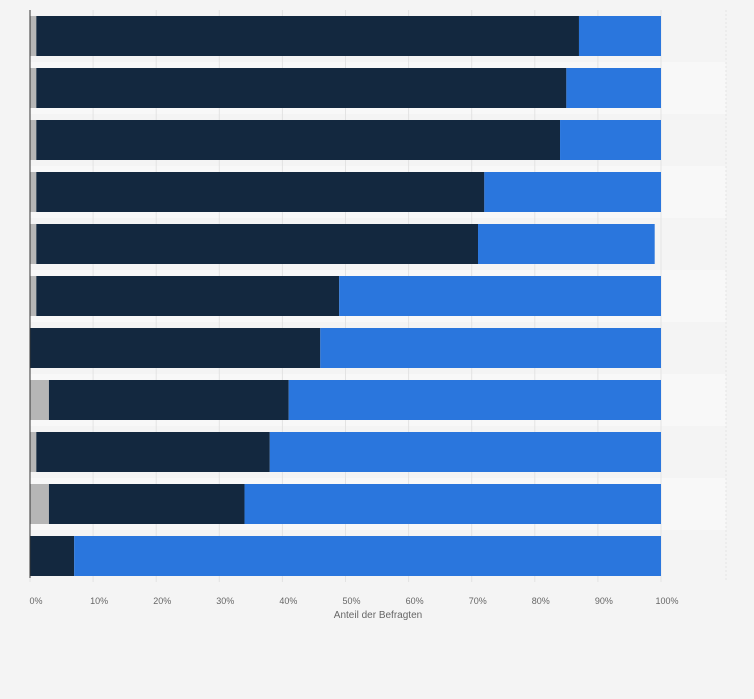 The width and height of the screenshot is (754, 699). What do you see at coordinates (541, 601) in the screenshot?
I see `x-tick-label: 80%` at bounding box center [541, 601].